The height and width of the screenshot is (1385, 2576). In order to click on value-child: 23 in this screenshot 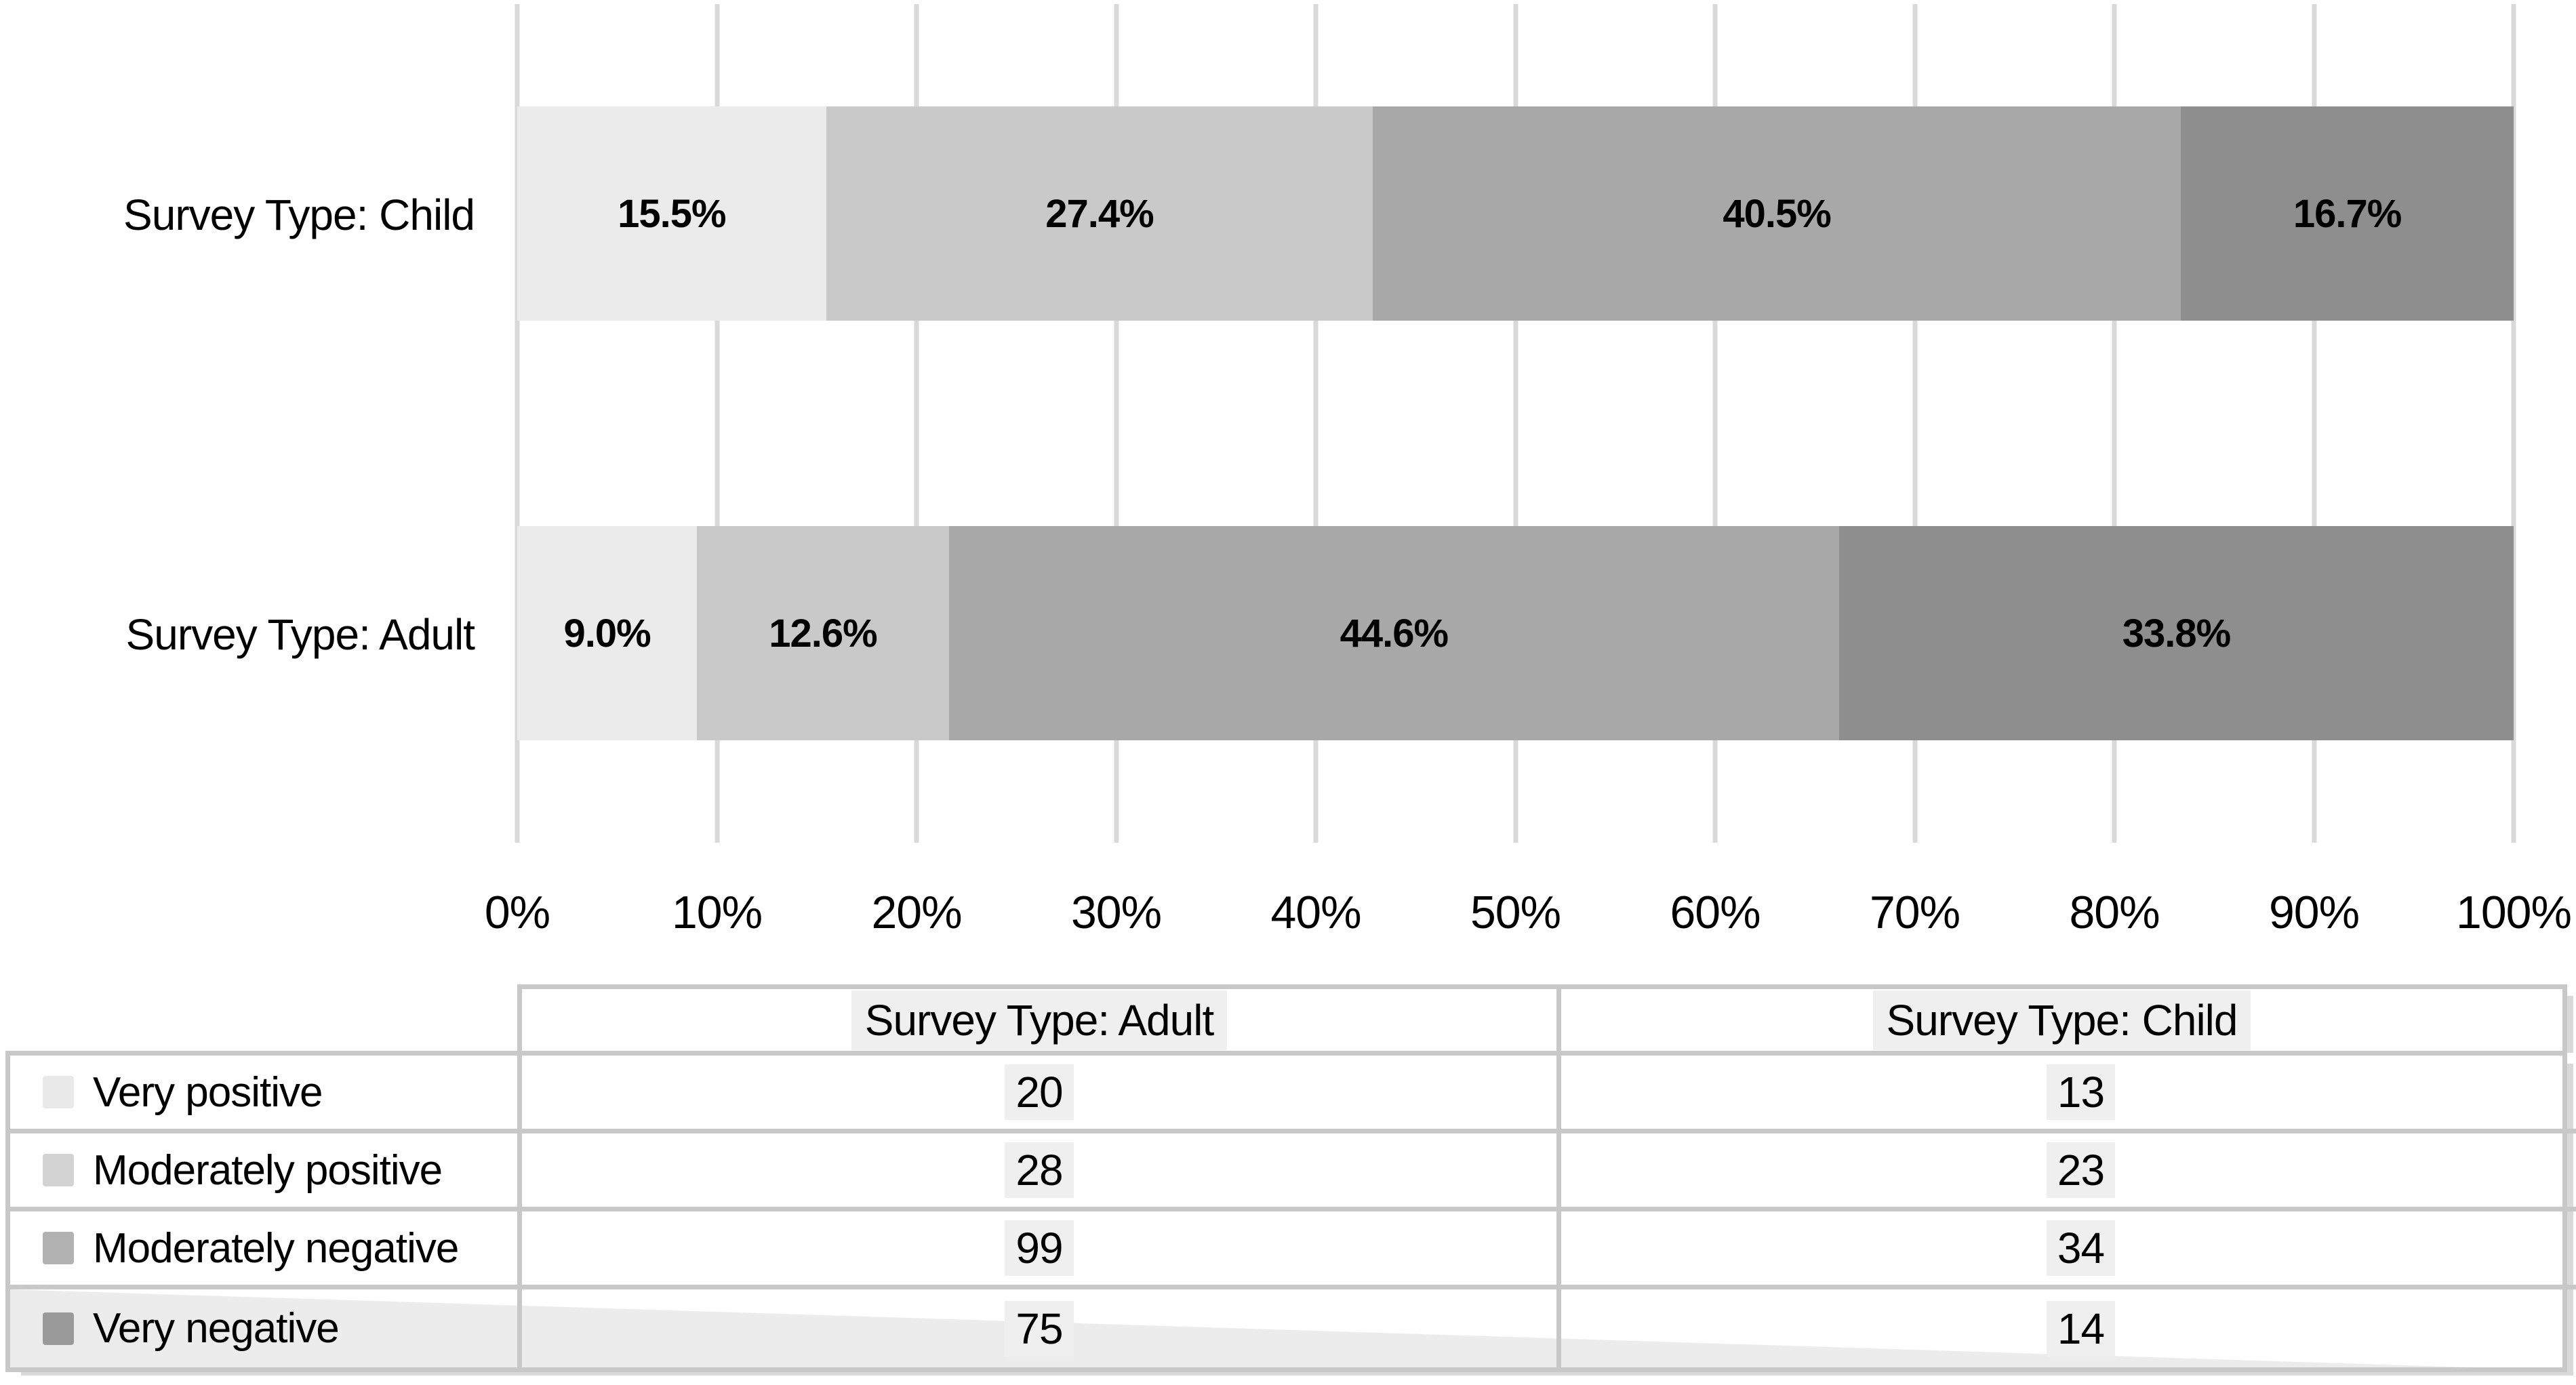, I will do `click(2081, 1170)`.